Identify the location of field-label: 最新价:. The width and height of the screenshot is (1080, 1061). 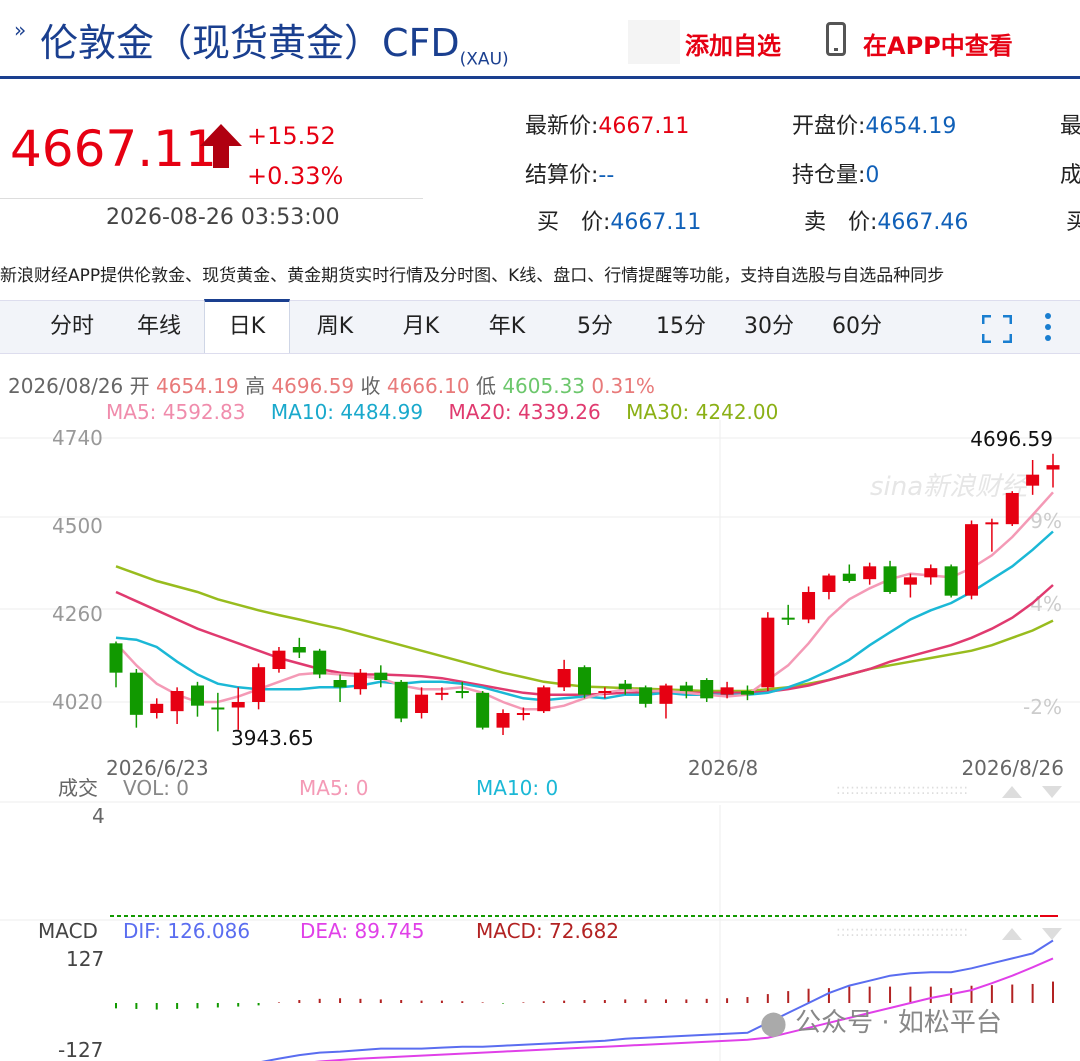
(562, 126).